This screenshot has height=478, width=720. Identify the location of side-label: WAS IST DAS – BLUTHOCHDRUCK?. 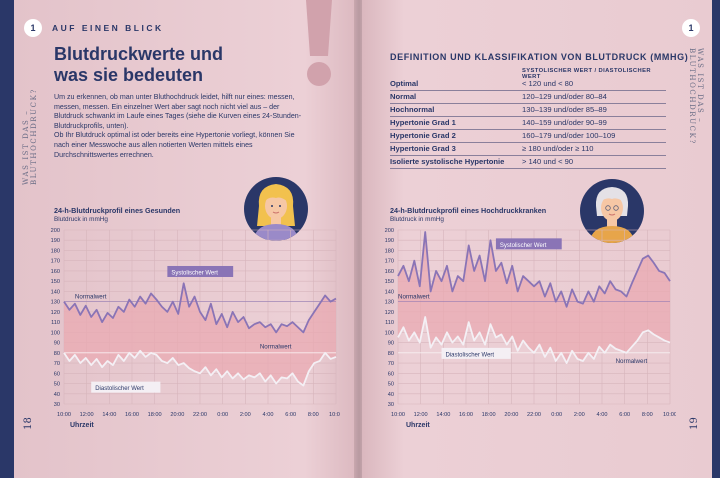
(30, 136).